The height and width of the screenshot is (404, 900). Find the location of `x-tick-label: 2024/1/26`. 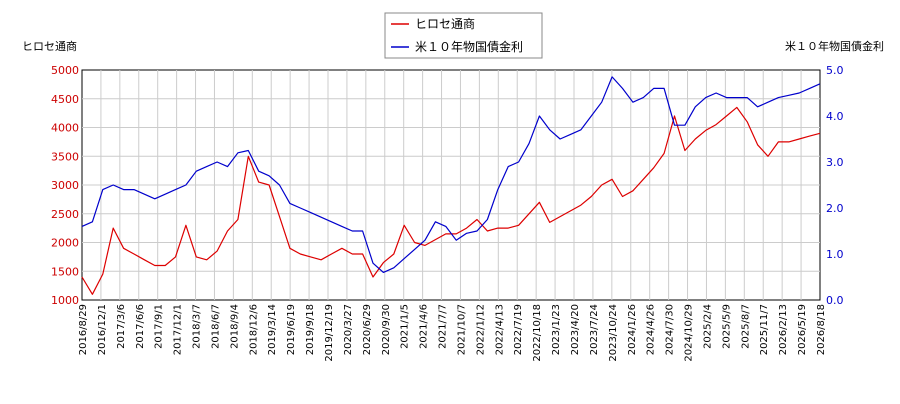

x-tick-label: 2024/1/26 is located at coordinates (632, 329).